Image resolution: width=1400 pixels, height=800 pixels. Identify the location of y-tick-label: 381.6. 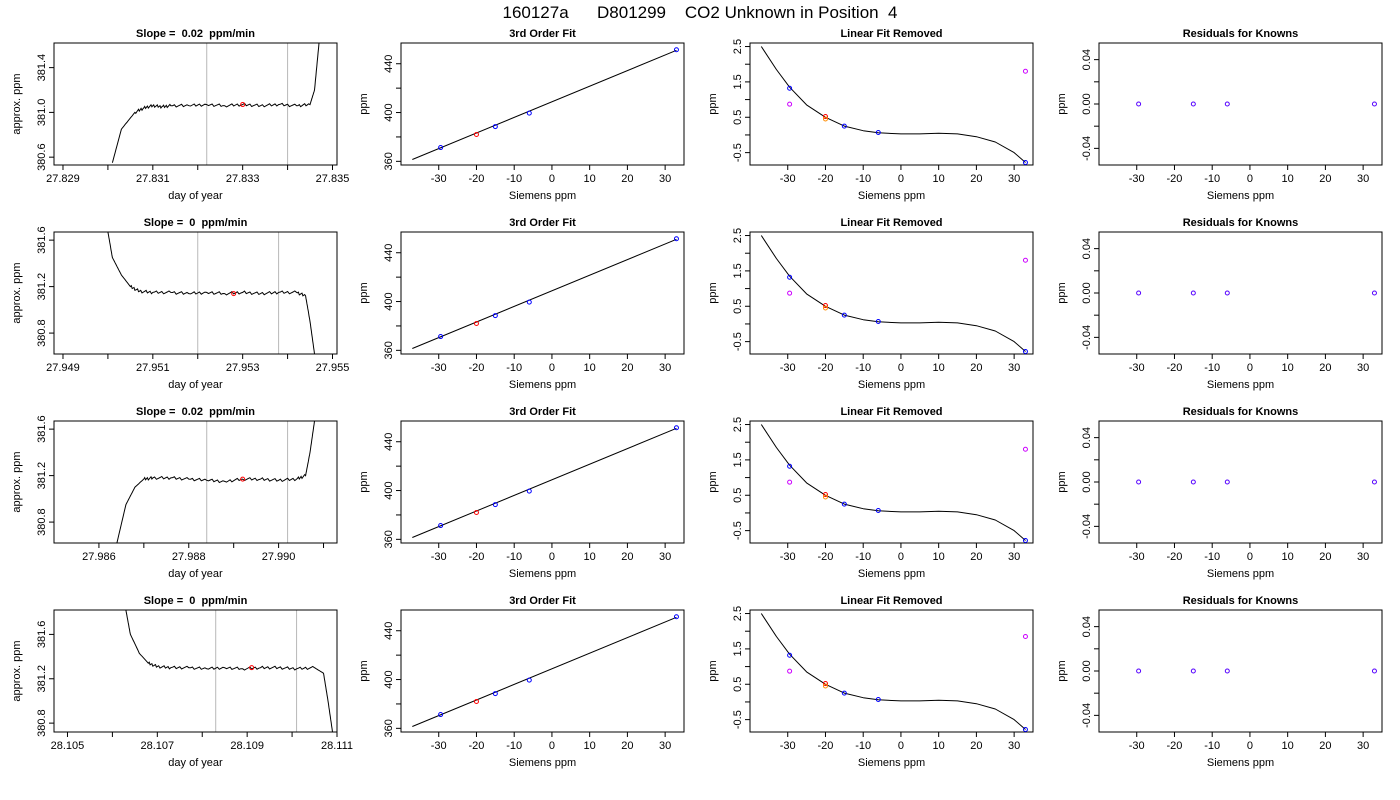
(42, 635).